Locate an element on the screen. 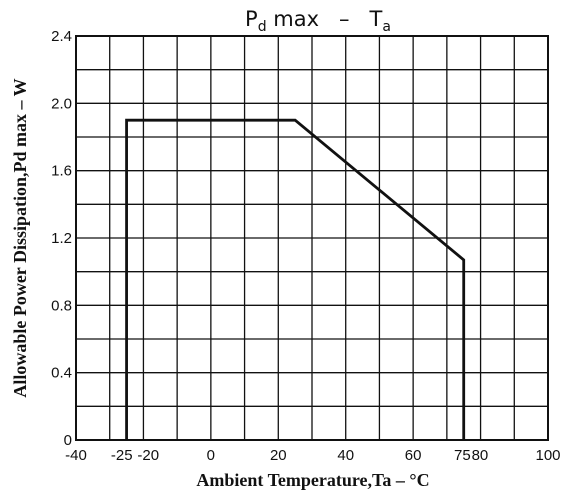 The image size is (567, 492). y-tick-label: 0 is located at coordinates (68, 440).